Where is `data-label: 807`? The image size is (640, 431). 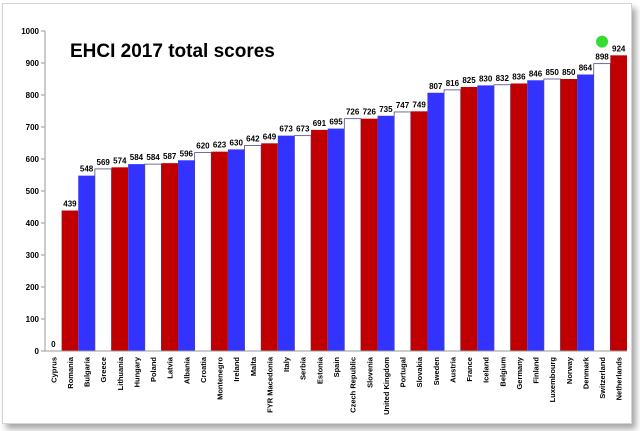
data-label: 807 is located at coordinates (436, 86).